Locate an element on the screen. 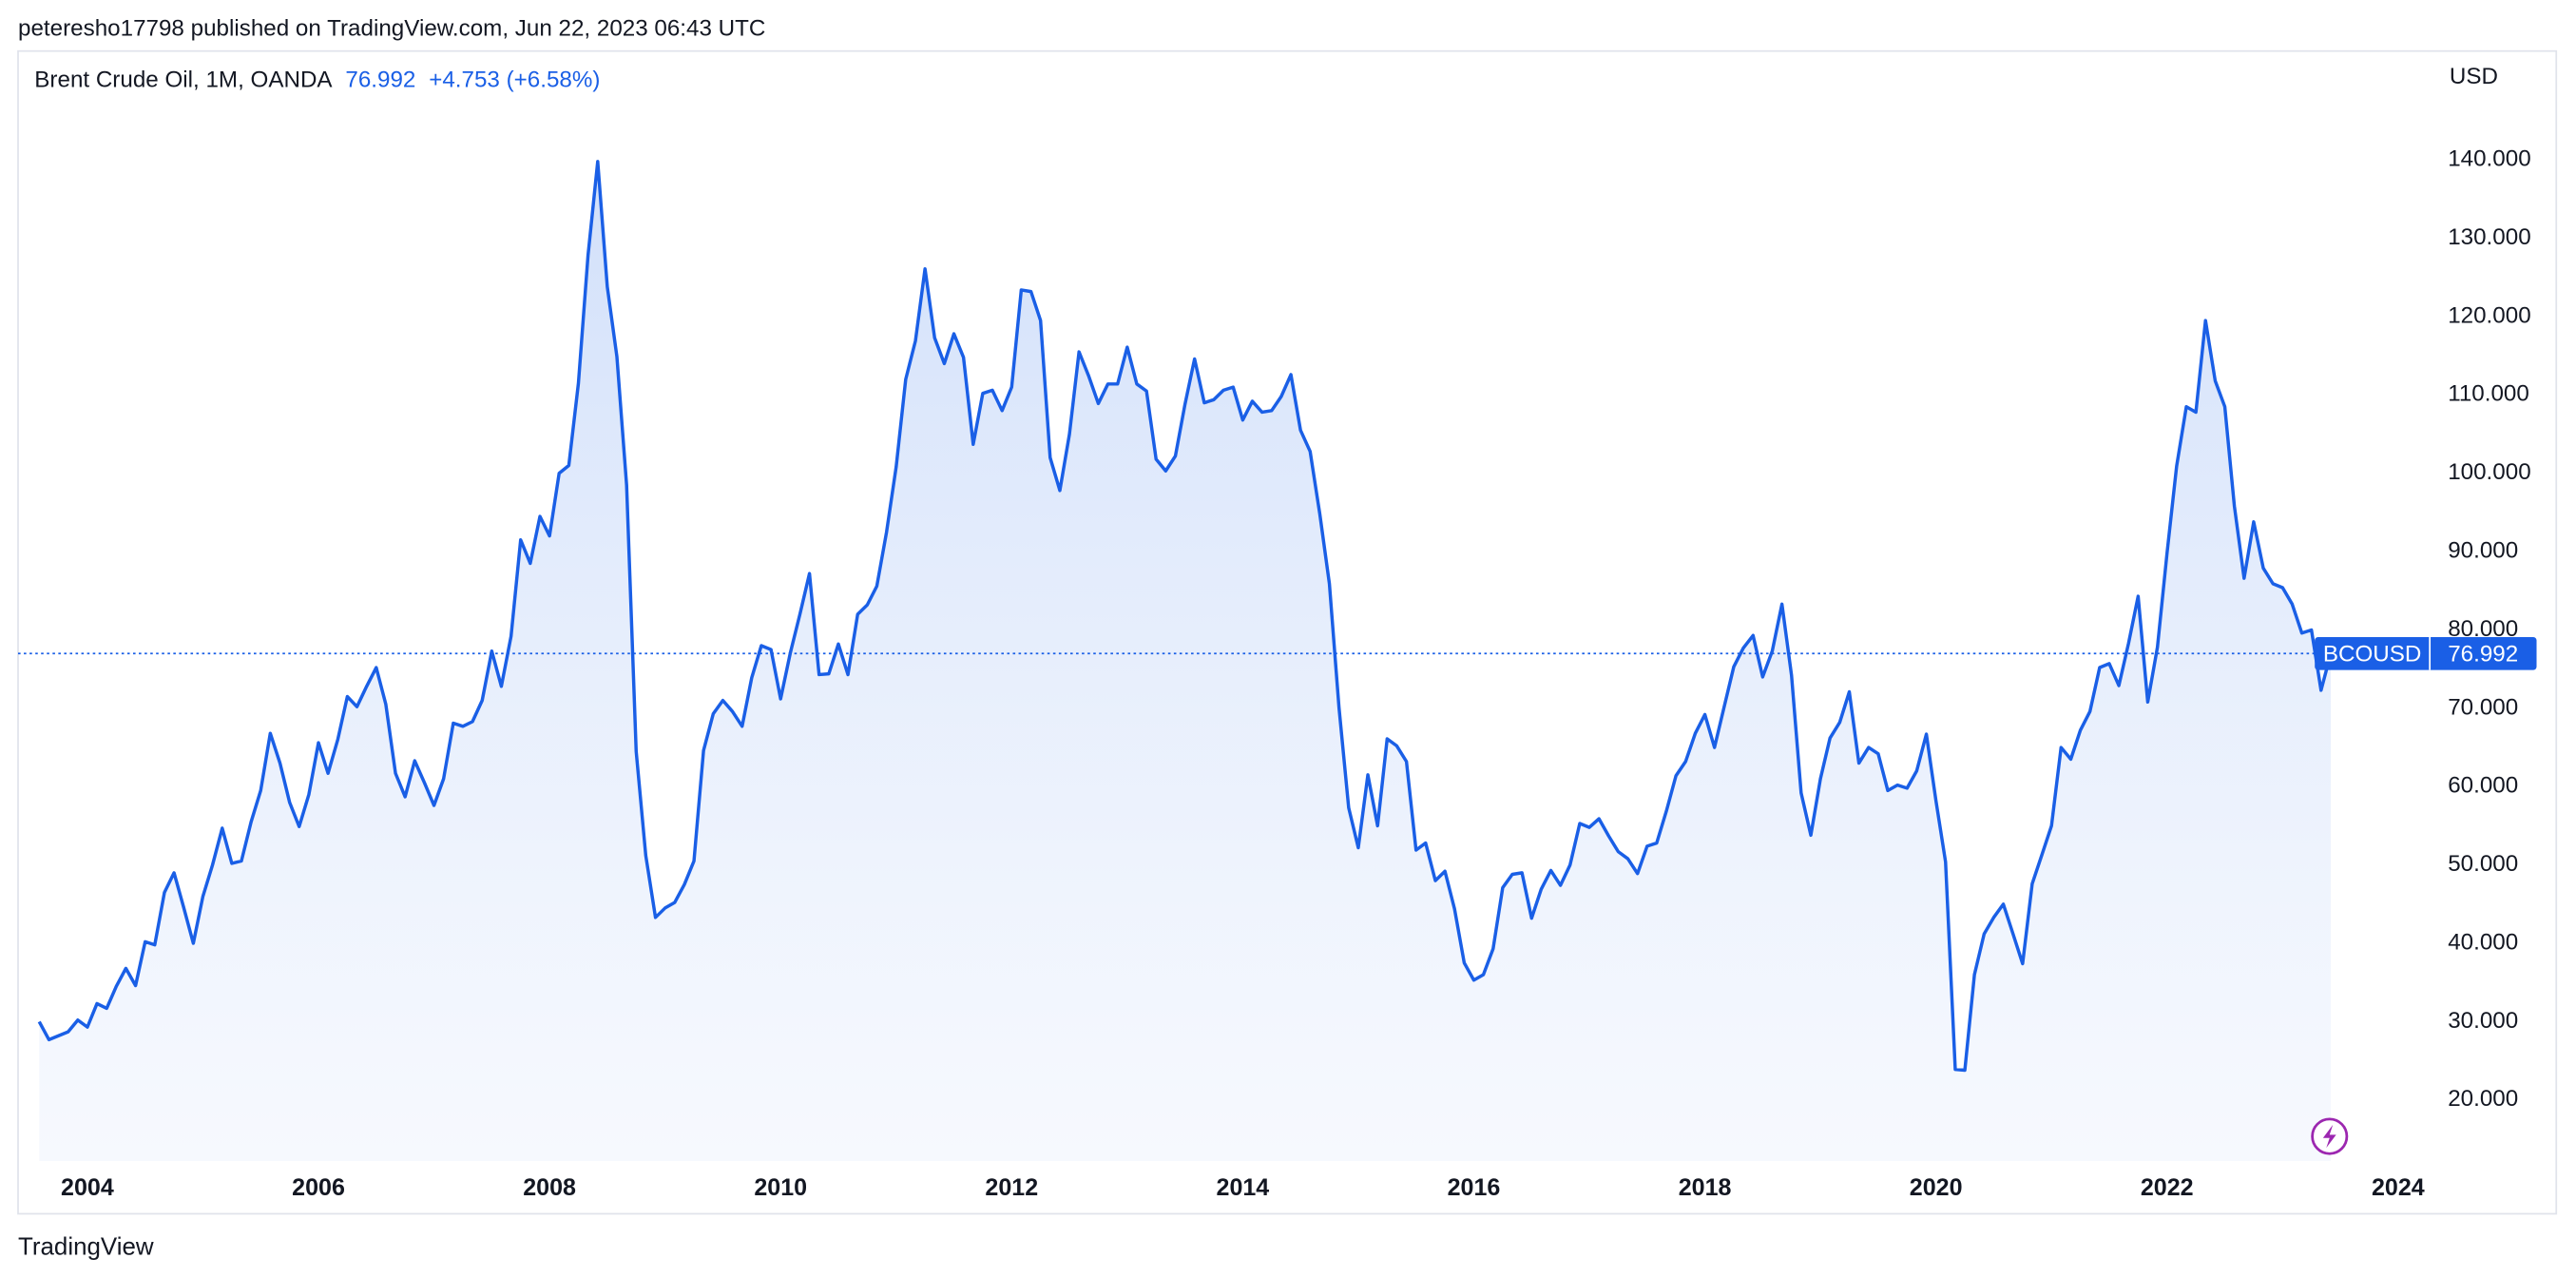  y-tick-label: 50.000 is located at coordinates (2483, 864).